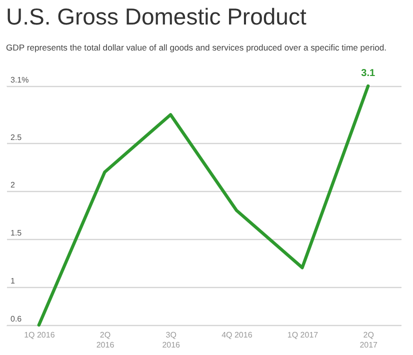  I want to click on chart-title: U.S. Gross Domestic Product, so click(156, 16).